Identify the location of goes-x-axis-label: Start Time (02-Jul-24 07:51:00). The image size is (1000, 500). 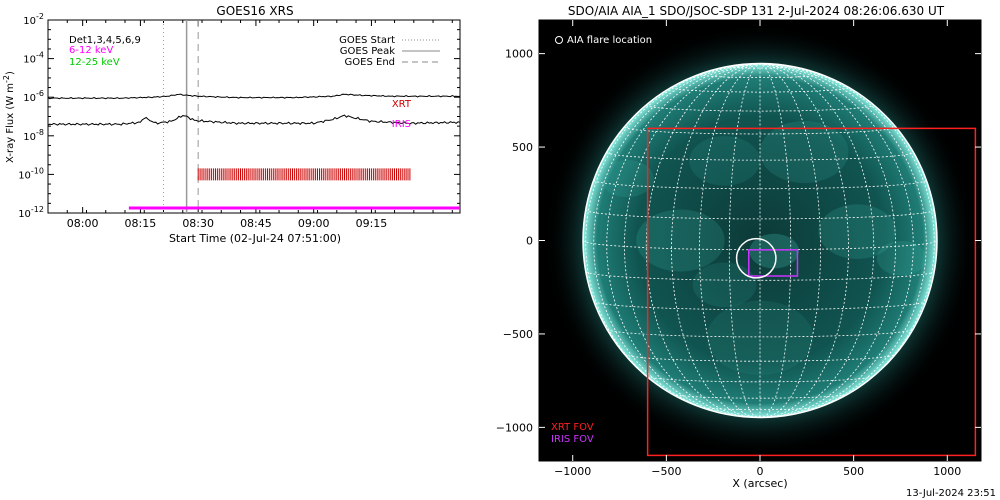
(255, 238).